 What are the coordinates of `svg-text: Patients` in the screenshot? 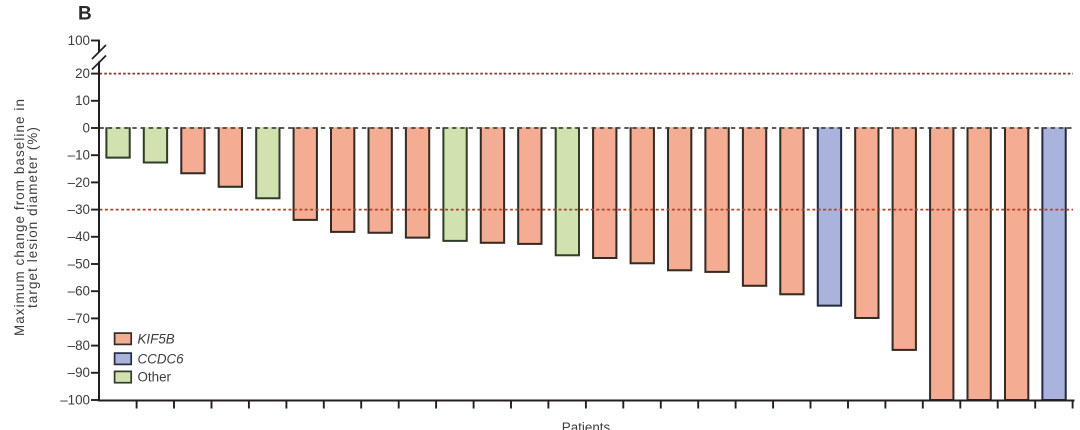 It's located at (586, 425).